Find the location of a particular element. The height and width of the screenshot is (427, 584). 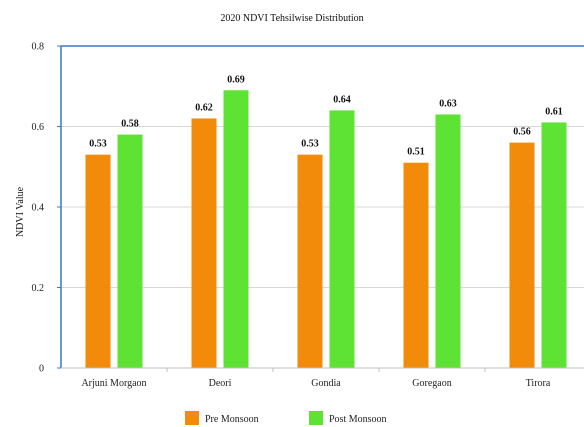

x-tick-label: Gondia is located at coordinates (326, 383).